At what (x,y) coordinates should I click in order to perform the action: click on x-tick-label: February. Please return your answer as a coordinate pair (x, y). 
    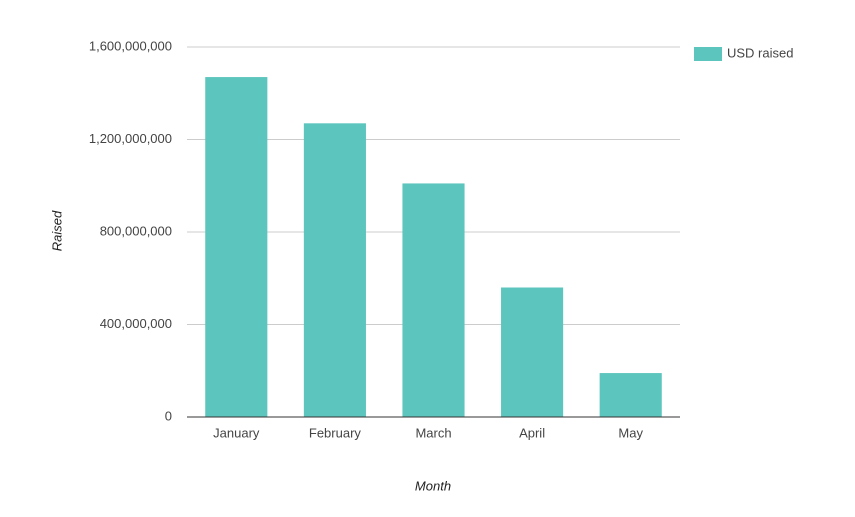
    Looking at the image, I should click on (335, 432).